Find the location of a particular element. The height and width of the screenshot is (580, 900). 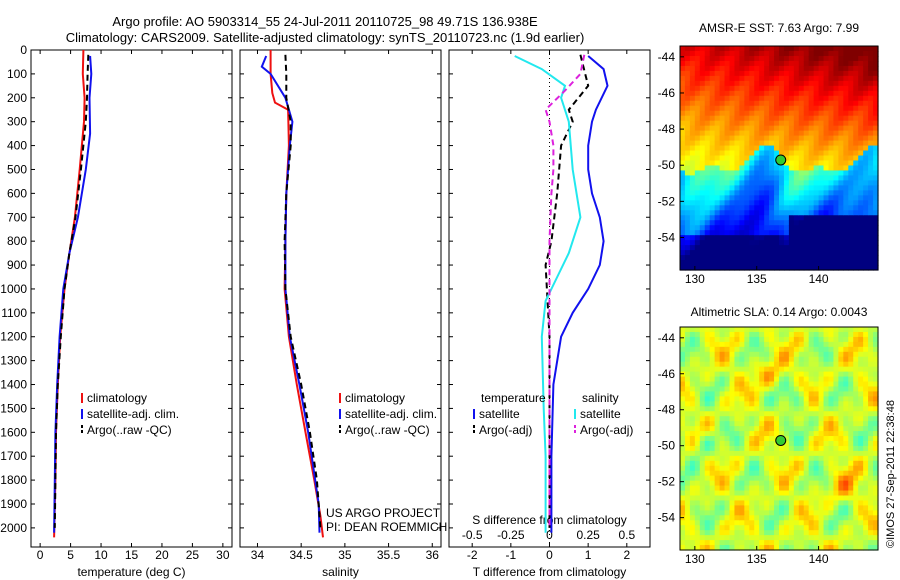

map-x-tick-label: 130 is located at coordinates (695, 559).